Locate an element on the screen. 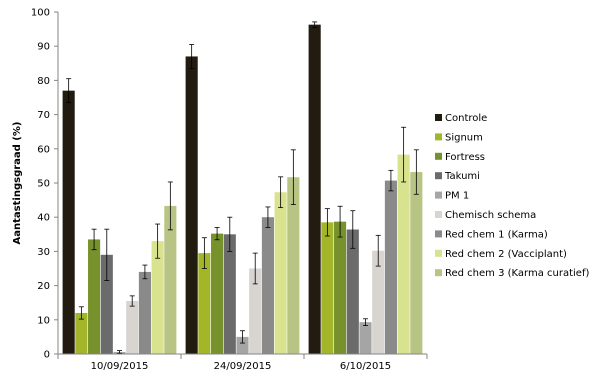  y-tick-label: 100 is located at coordinates (40, 13).